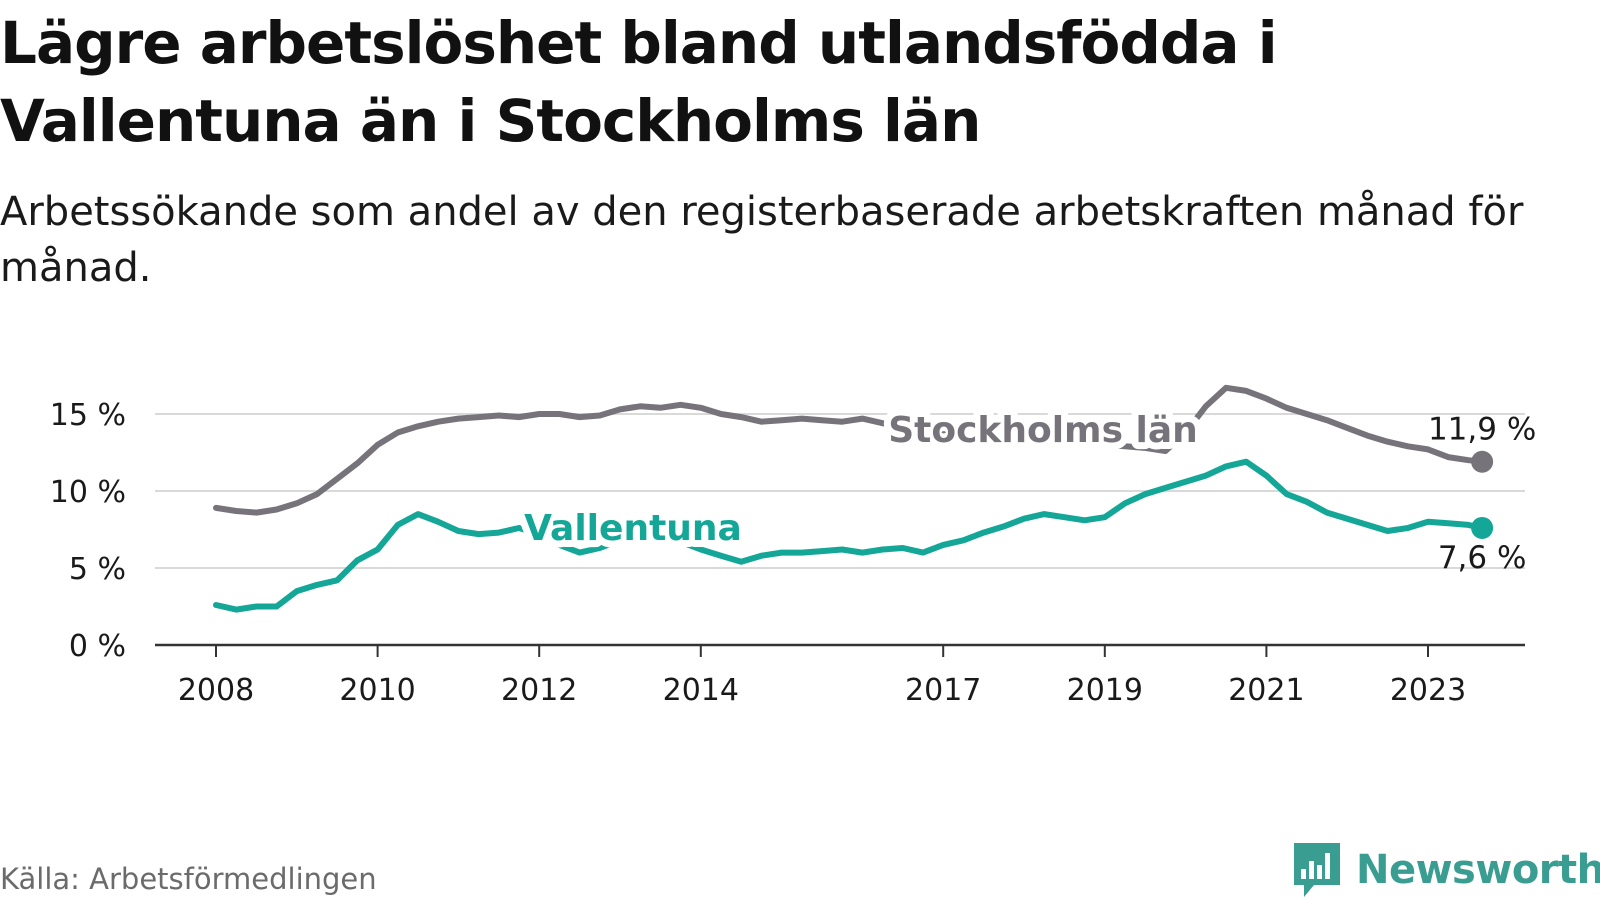 This screenshot has height=900, width=1600. I want to click on x-tick-label: 2010, so click(377, 690).